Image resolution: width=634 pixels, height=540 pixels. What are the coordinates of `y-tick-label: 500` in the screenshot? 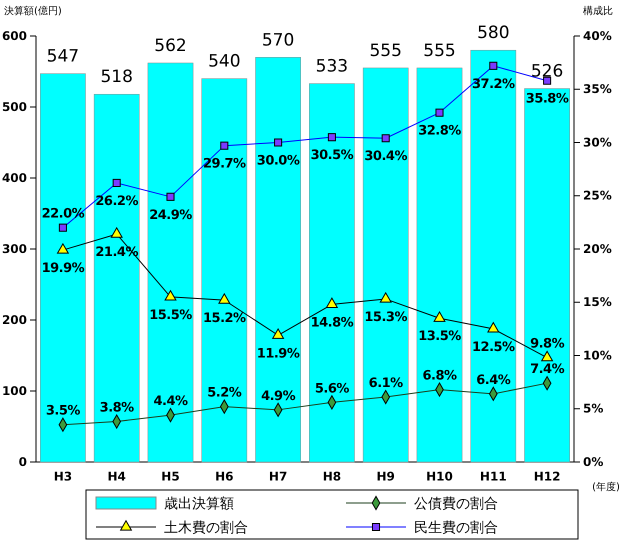 It's located at (14, 107).